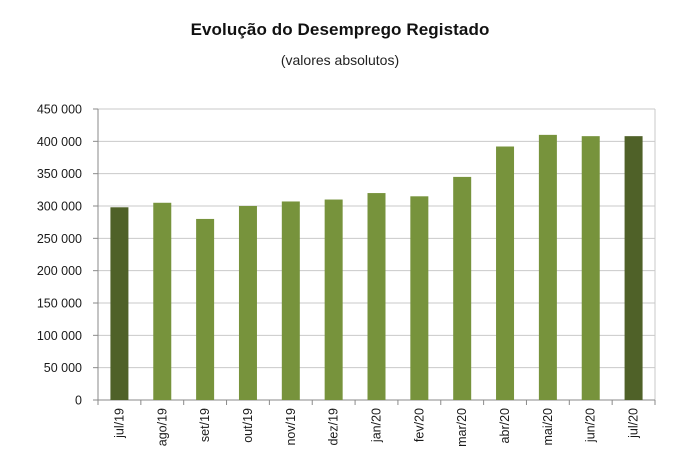 The image size is (680, 469). What do you see at coordinates (59, 142) in the screenshot?
I see `y-tick-label: 400 000` at bounding box center [59, 142].